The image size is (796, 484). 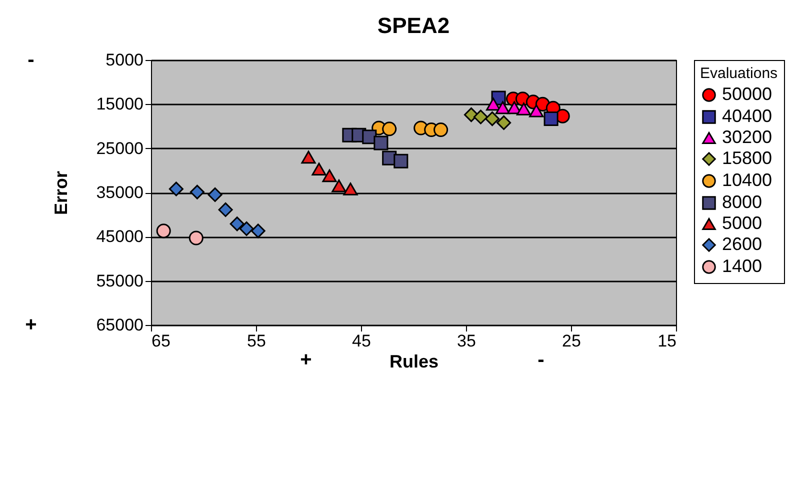 What do you see at coordinates (414, 362) in the screenshot?
I see `x-axis-title: Rules` at bounding box center [414, 362].